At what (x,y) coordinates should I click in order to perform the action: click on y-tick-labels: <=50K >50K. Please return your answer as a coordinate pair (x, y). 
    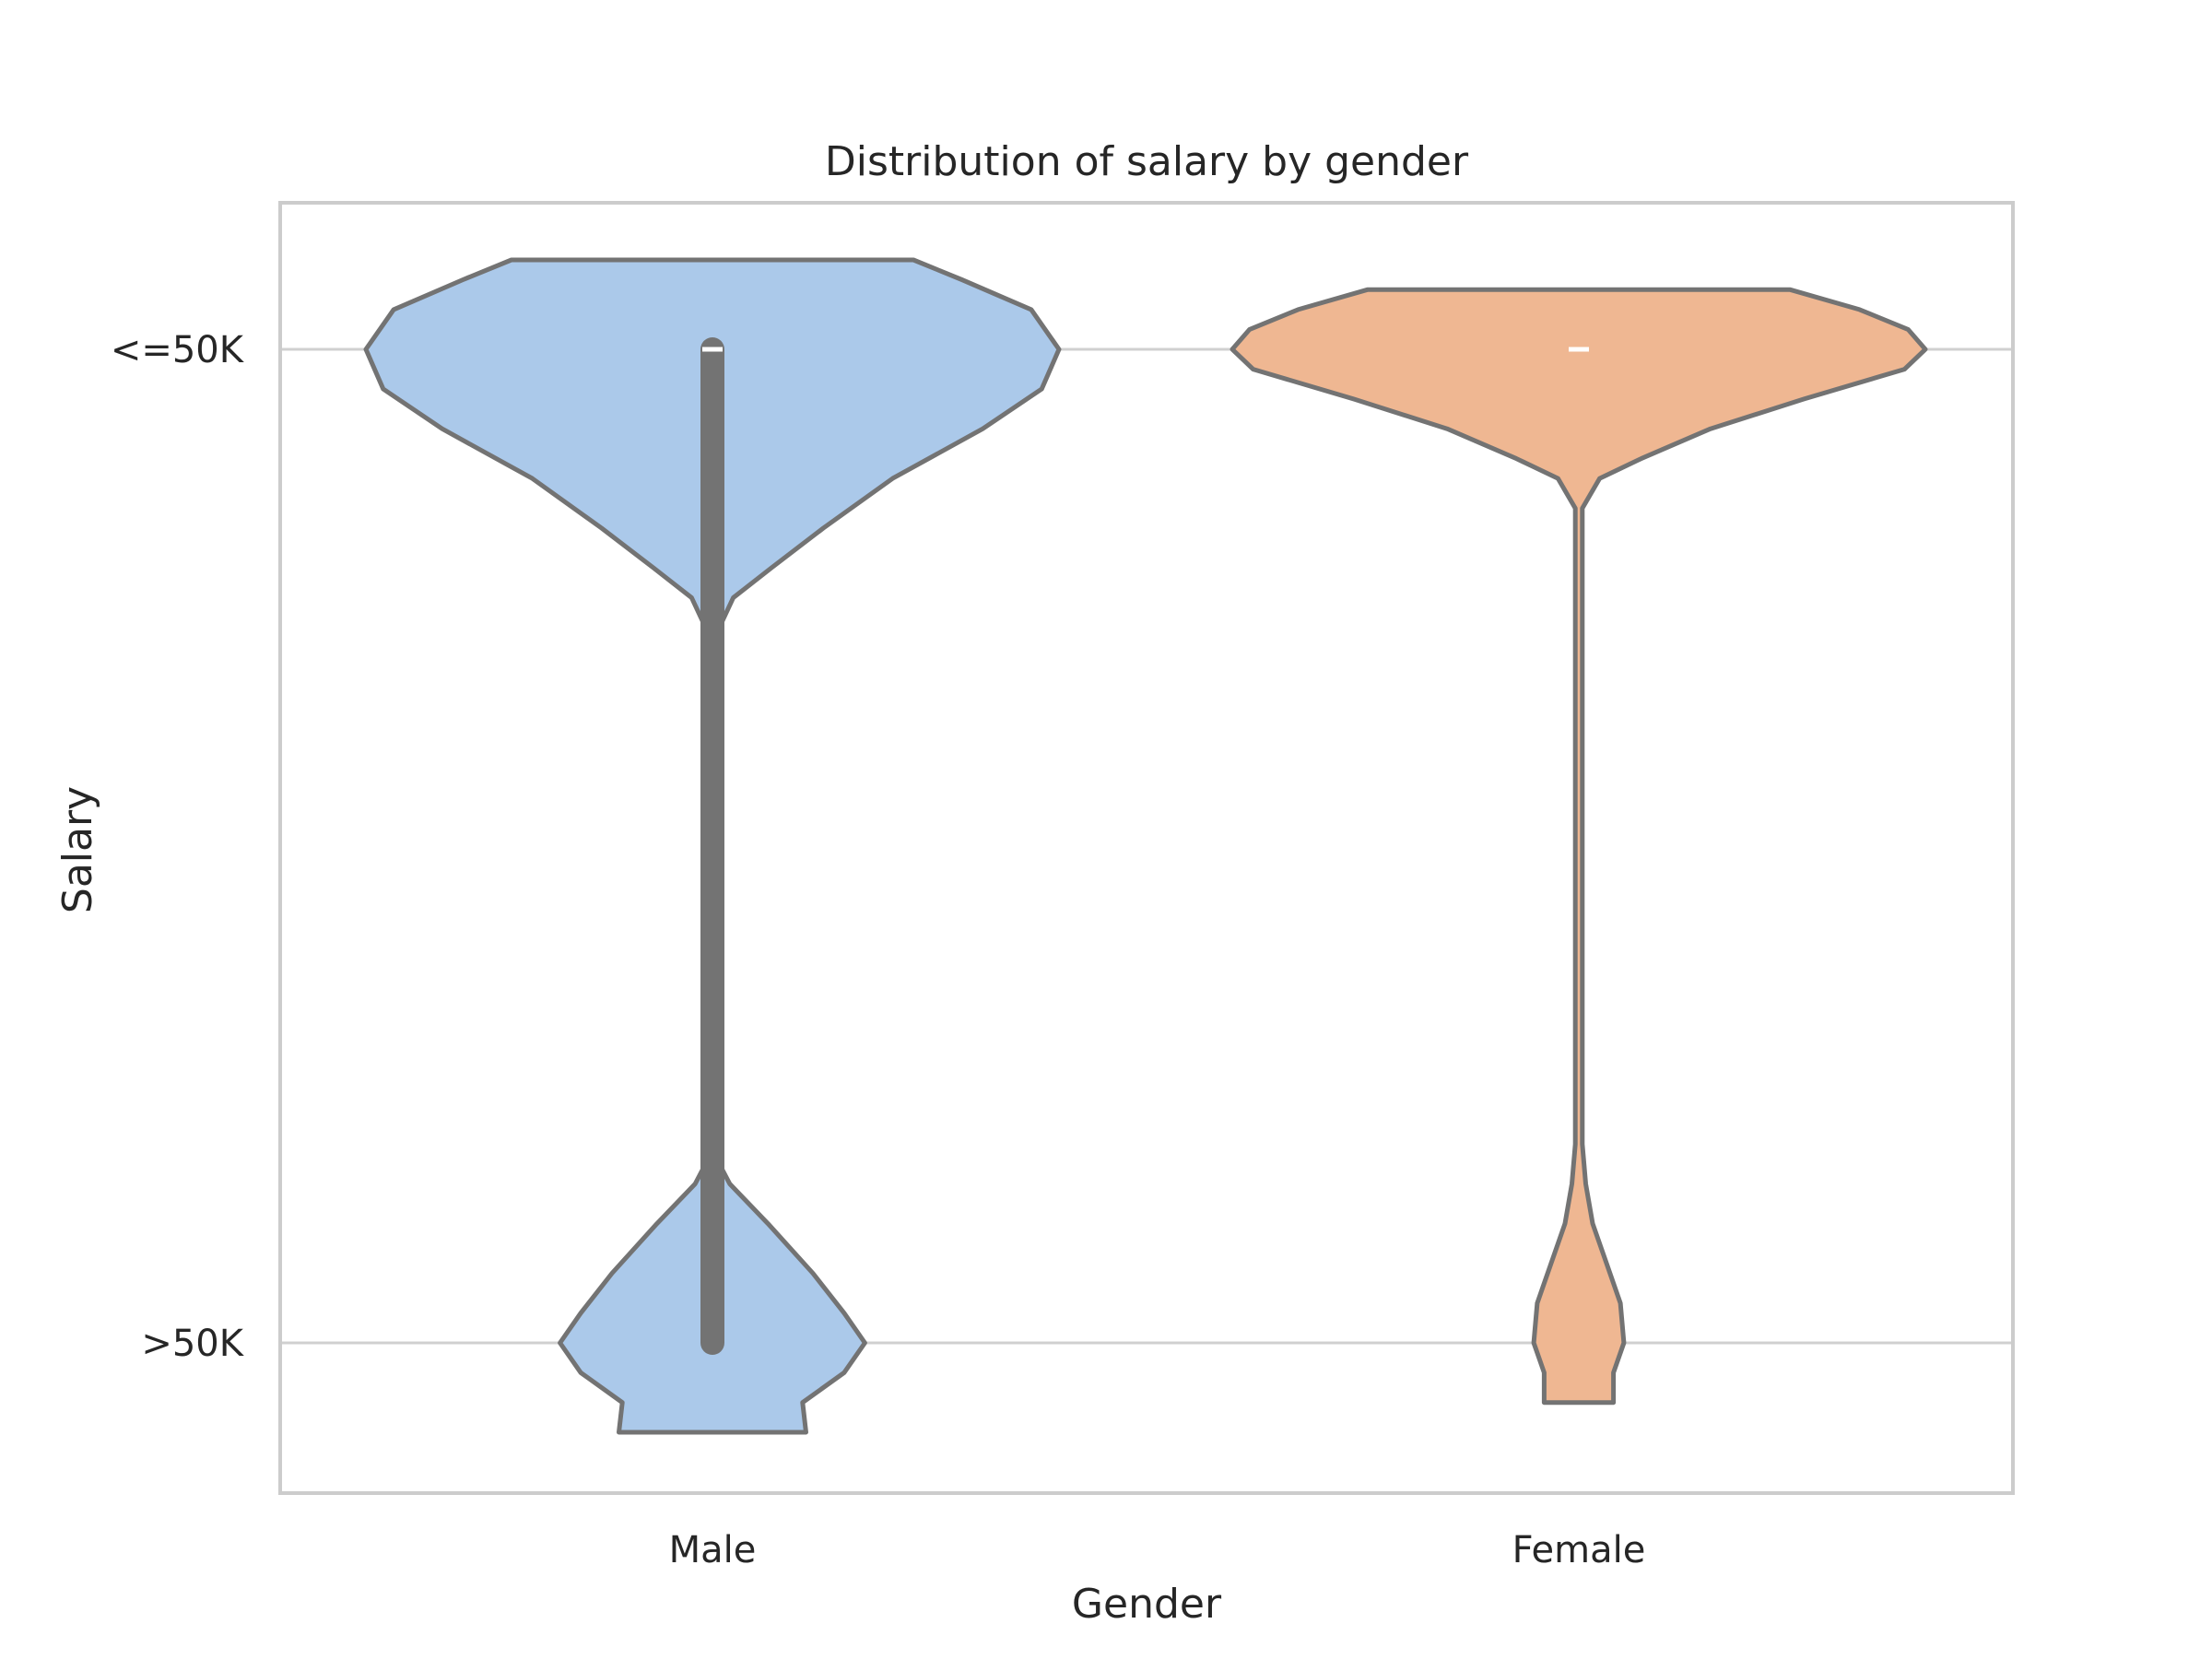
    Looking at the image, I should click on (178, 847).